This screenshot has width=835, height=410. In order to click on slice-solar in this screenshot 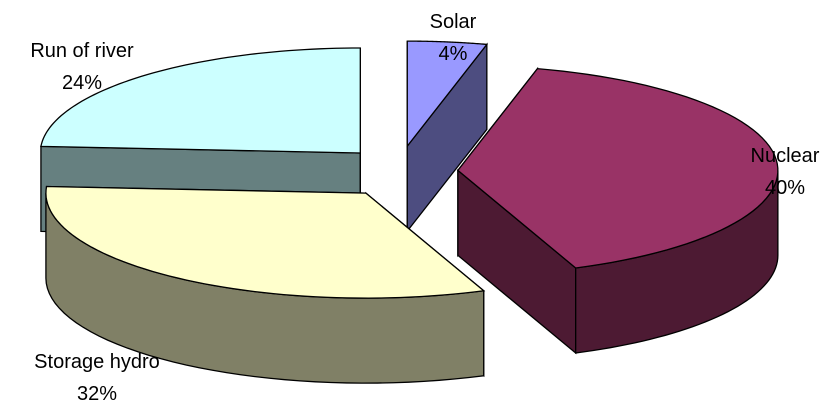, I will do `click(447, 136)`.